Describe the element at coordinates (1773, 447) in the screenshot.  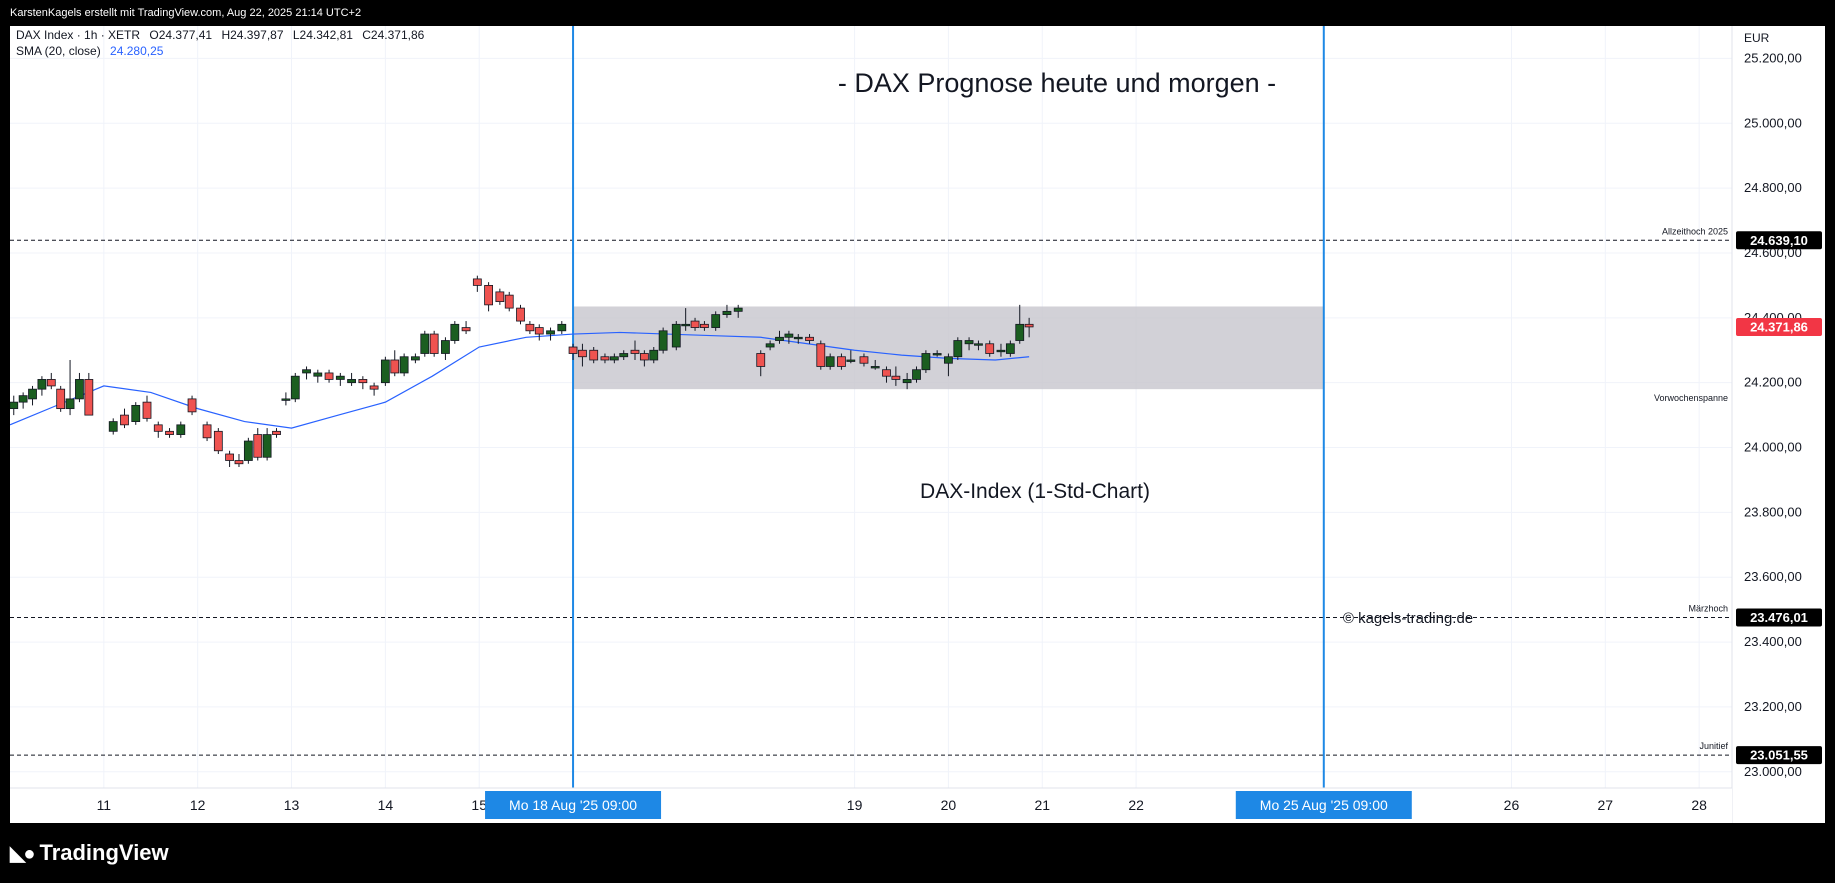
I see `price-tick-label: 24.000,00` at that location.